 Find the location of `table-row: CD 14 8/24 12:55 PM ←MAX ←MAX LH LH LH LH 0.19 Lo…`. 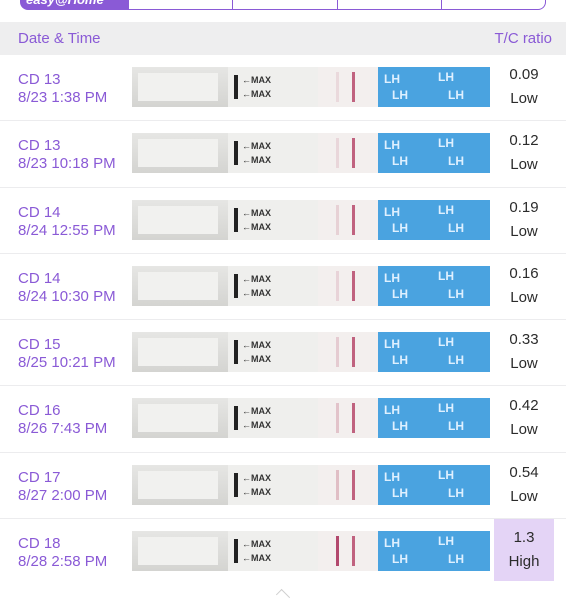

table-row: CD 14 8/24 12:55 PM ←MAX ←MAX LH LH LH LH 0.19 Lo… is located at coordinates (283, 220).